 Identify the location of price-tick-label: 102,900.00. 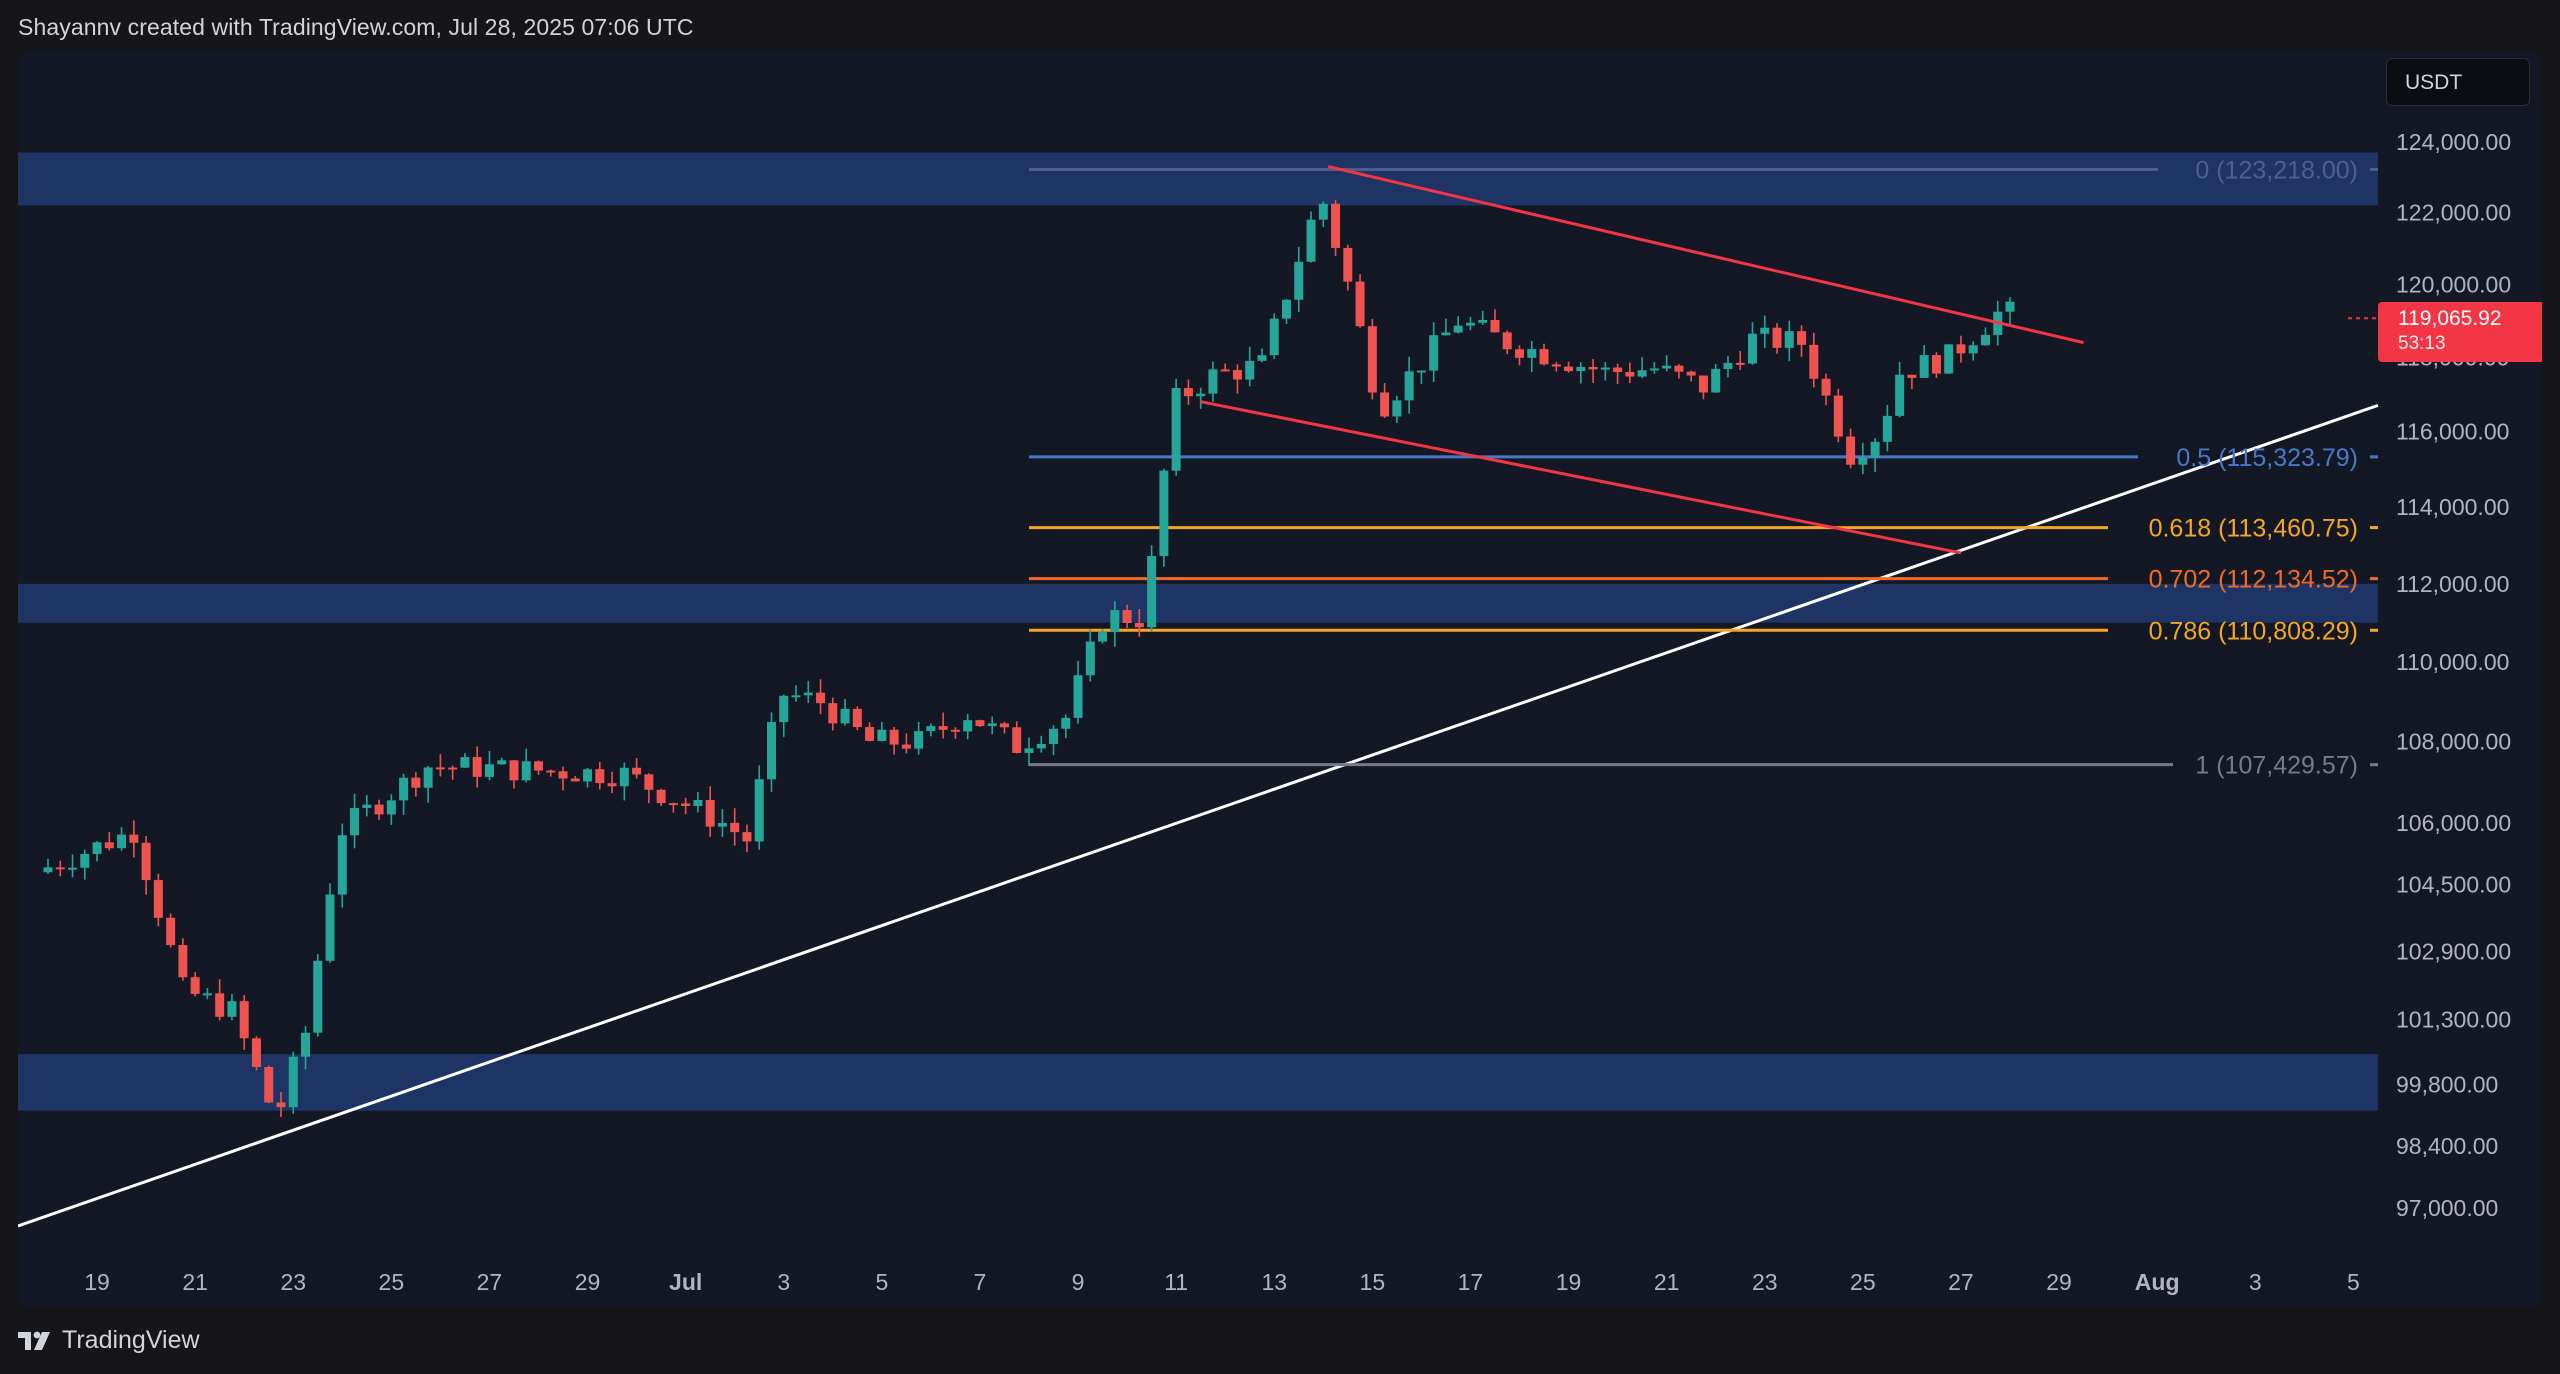
(2453, 952).